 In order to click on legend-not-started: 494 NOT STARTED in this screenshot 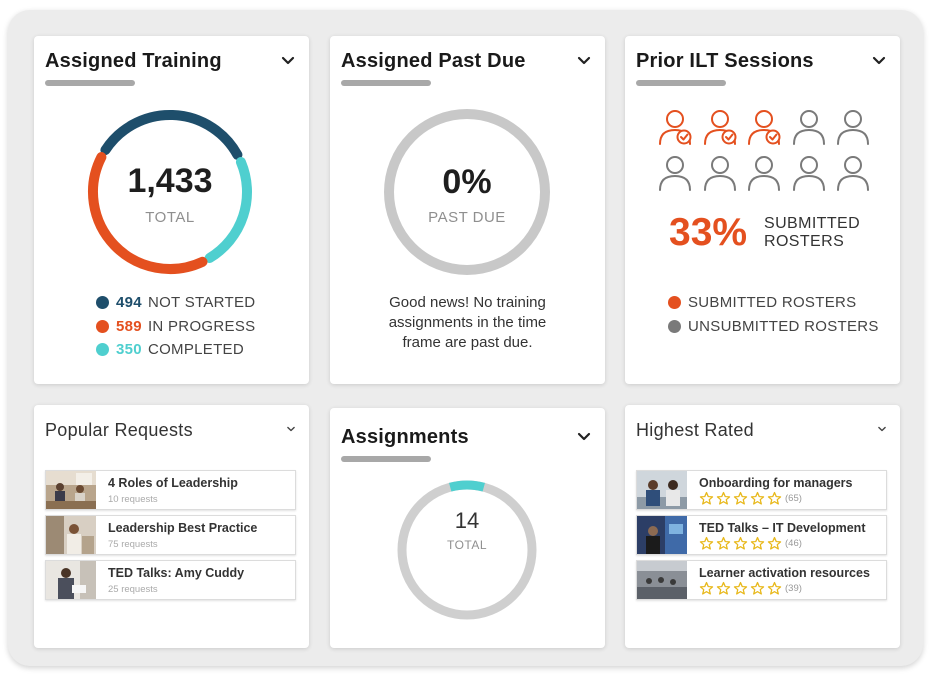, I will do `click(175, 303)`.